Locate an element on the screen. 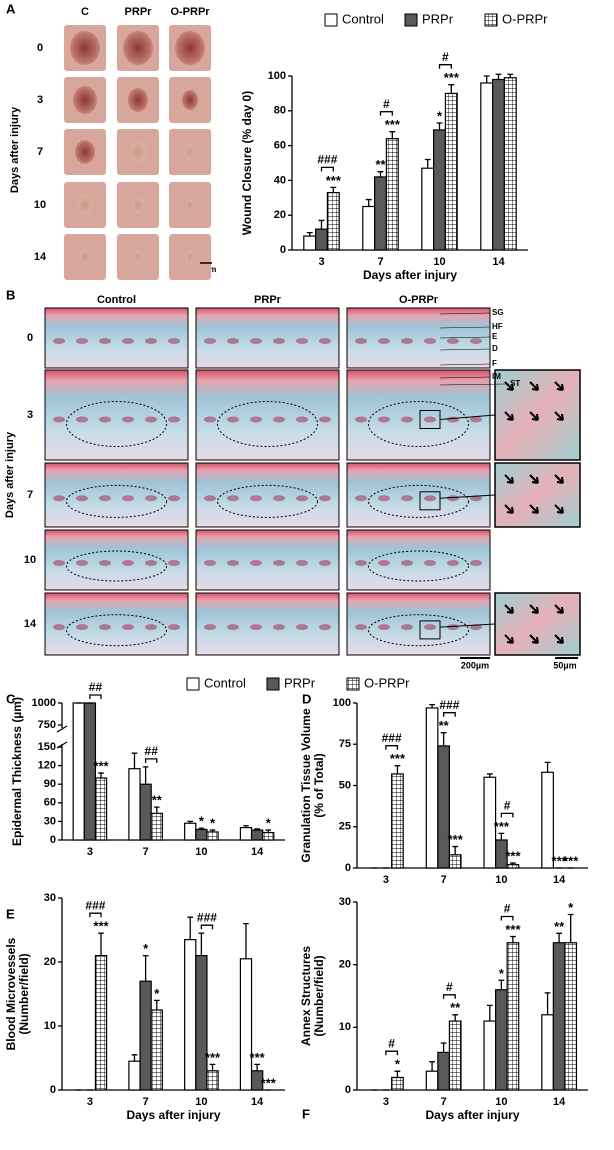  bracket-label: # is located at coordinates (507, 806).